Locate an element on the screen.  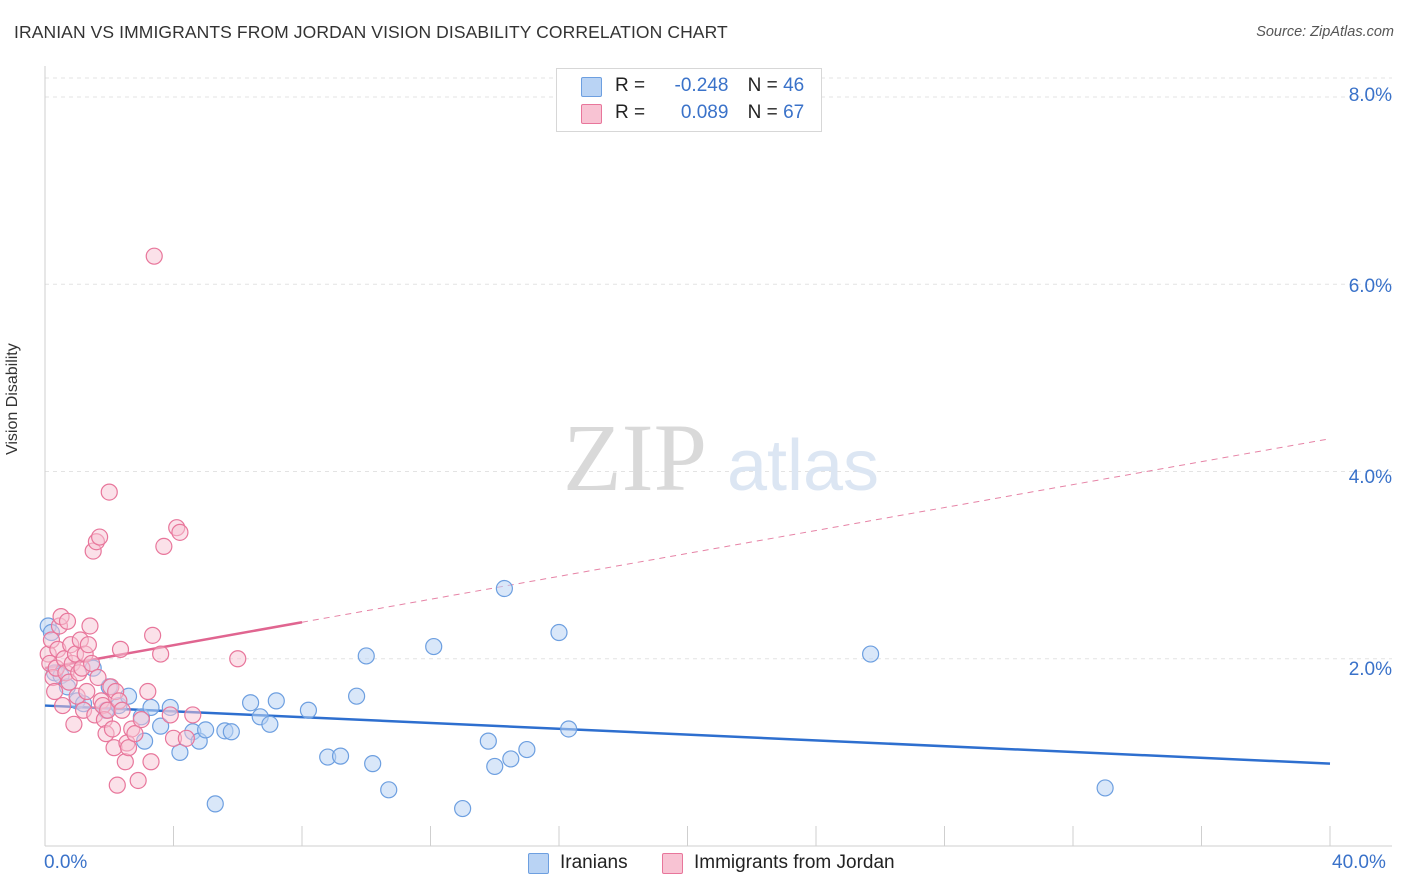
watermark-zip: ZIP is located at coordinates (635, 457).